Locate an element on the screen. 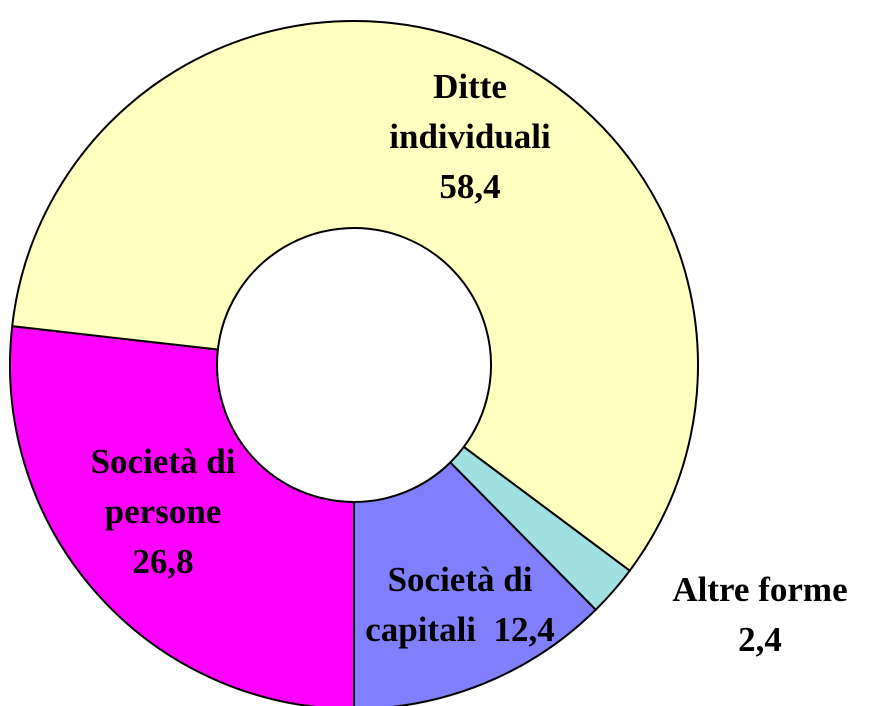  segment-label: Ditte individuali 58,4 is located at coordinates (470, 137).